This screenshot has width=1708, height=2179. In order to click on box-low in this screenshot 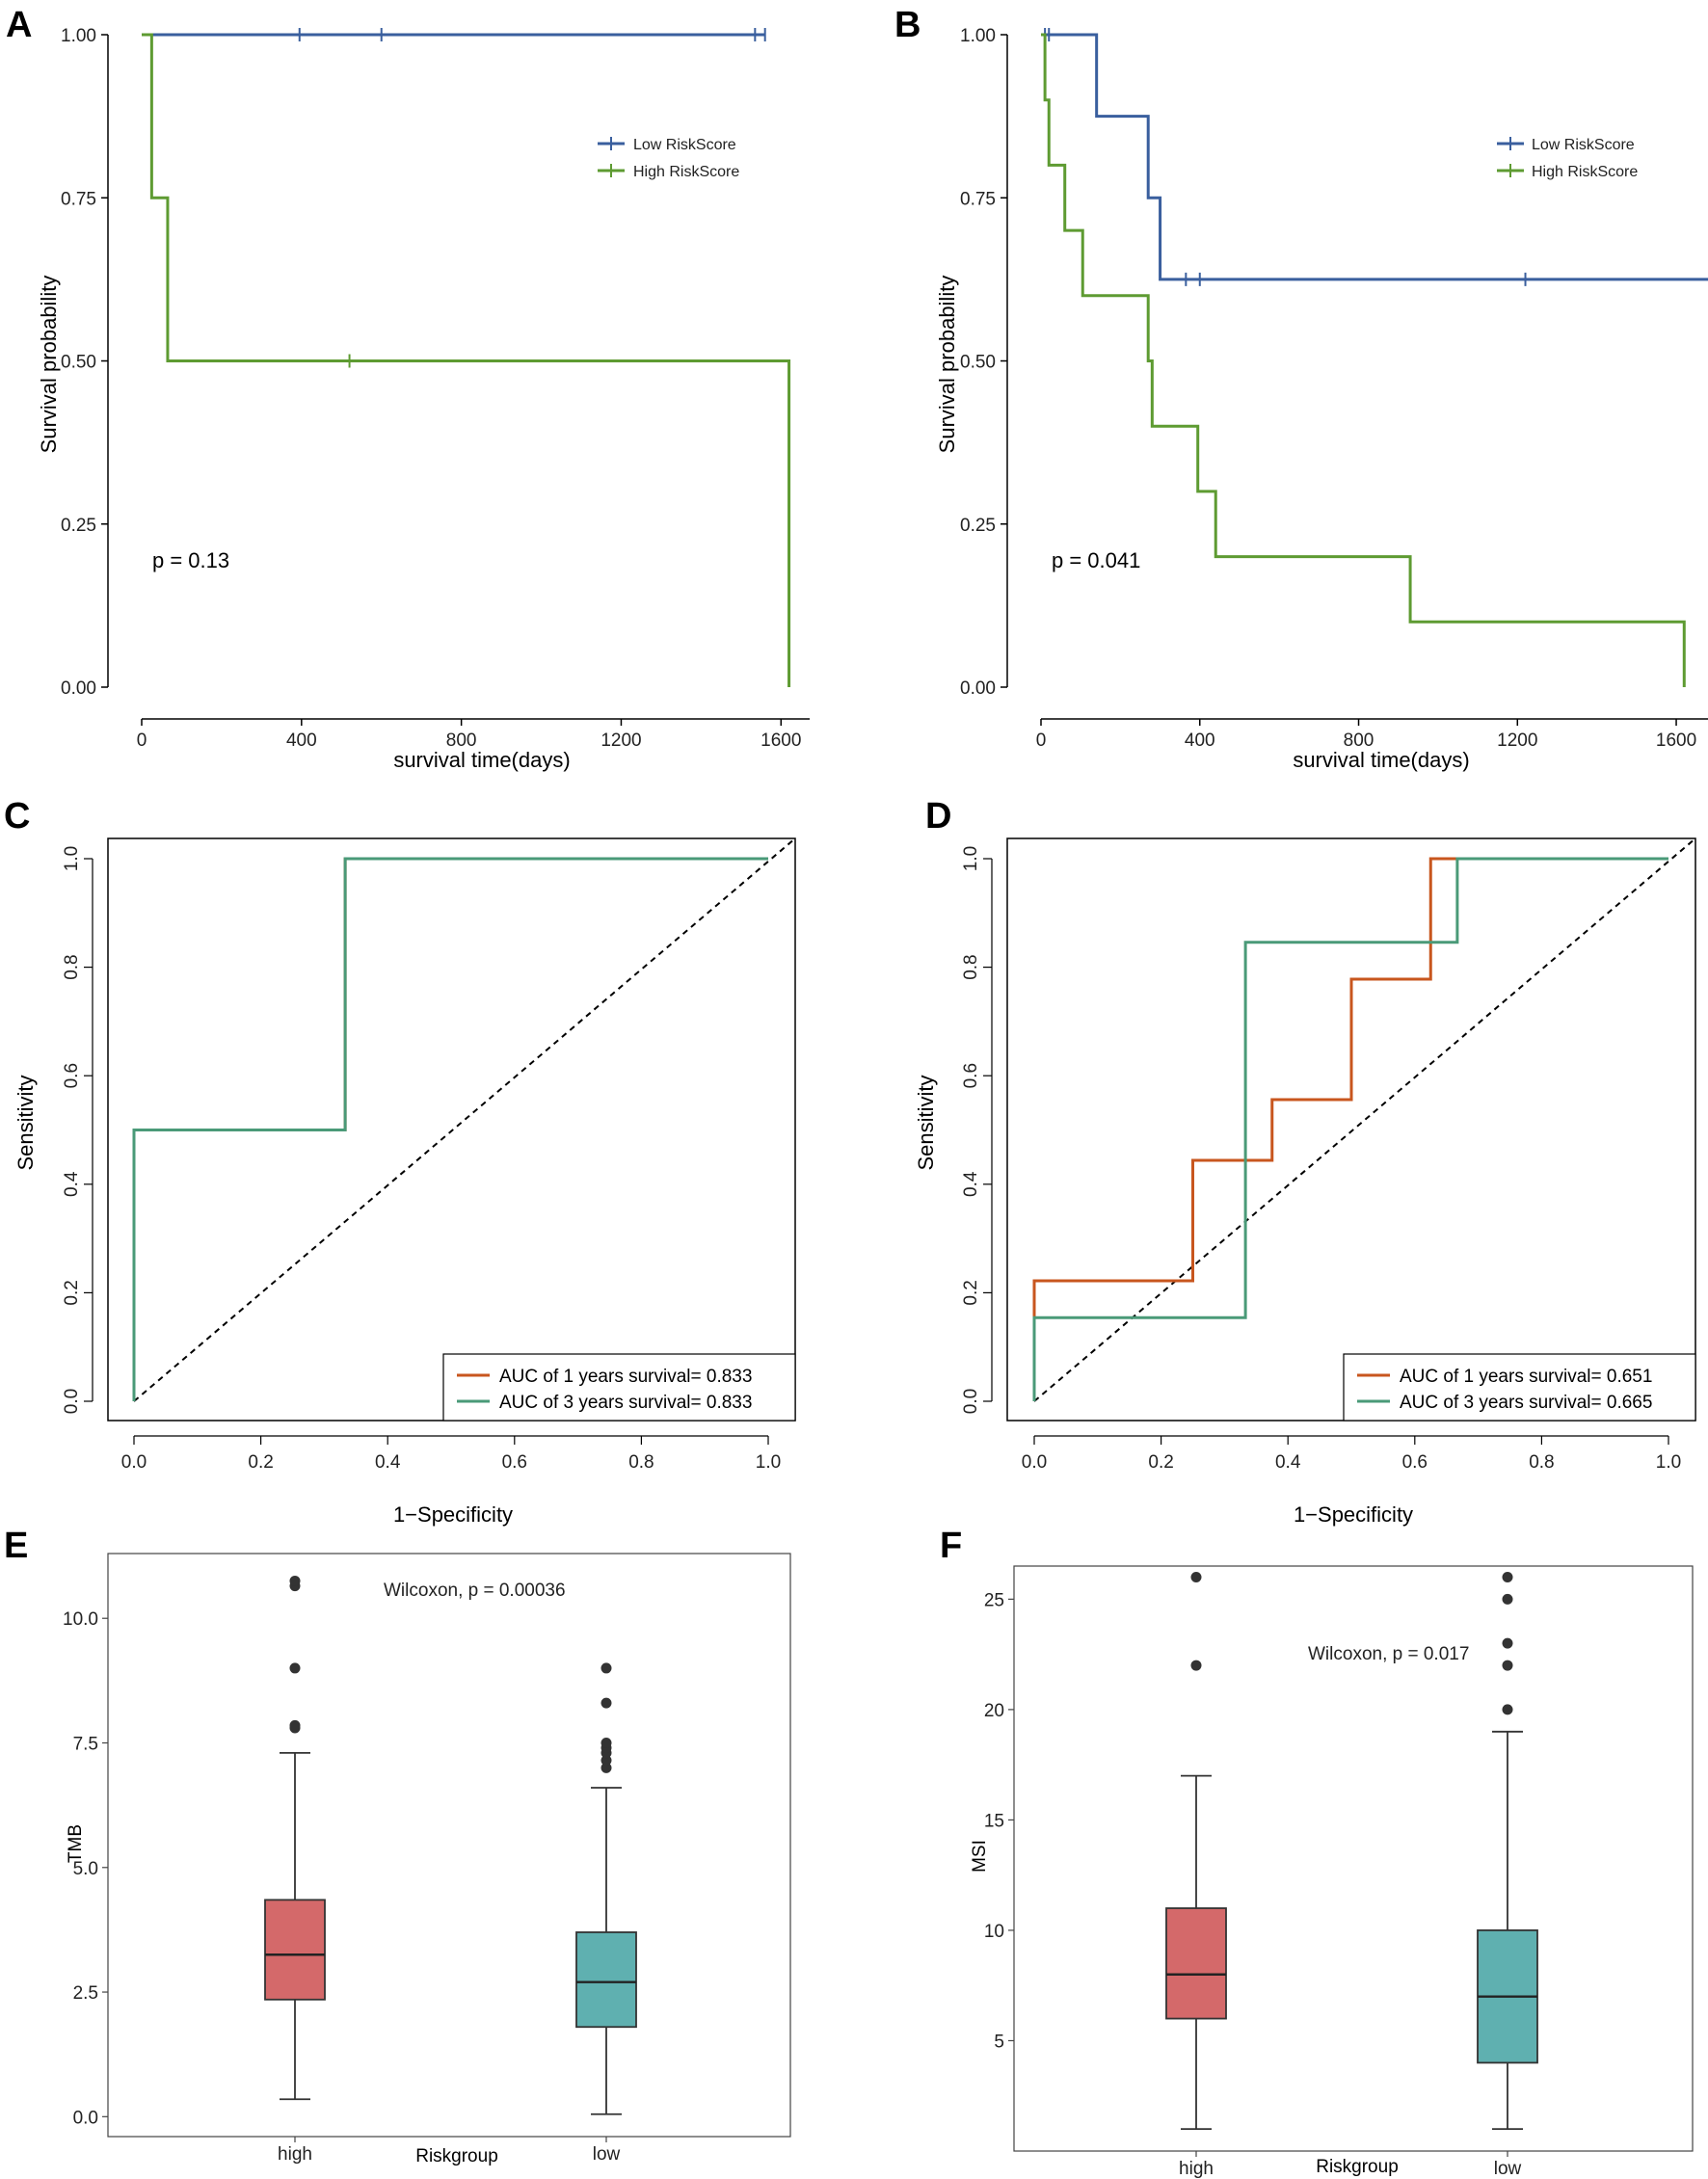, I will do `click(606, 1980)`.